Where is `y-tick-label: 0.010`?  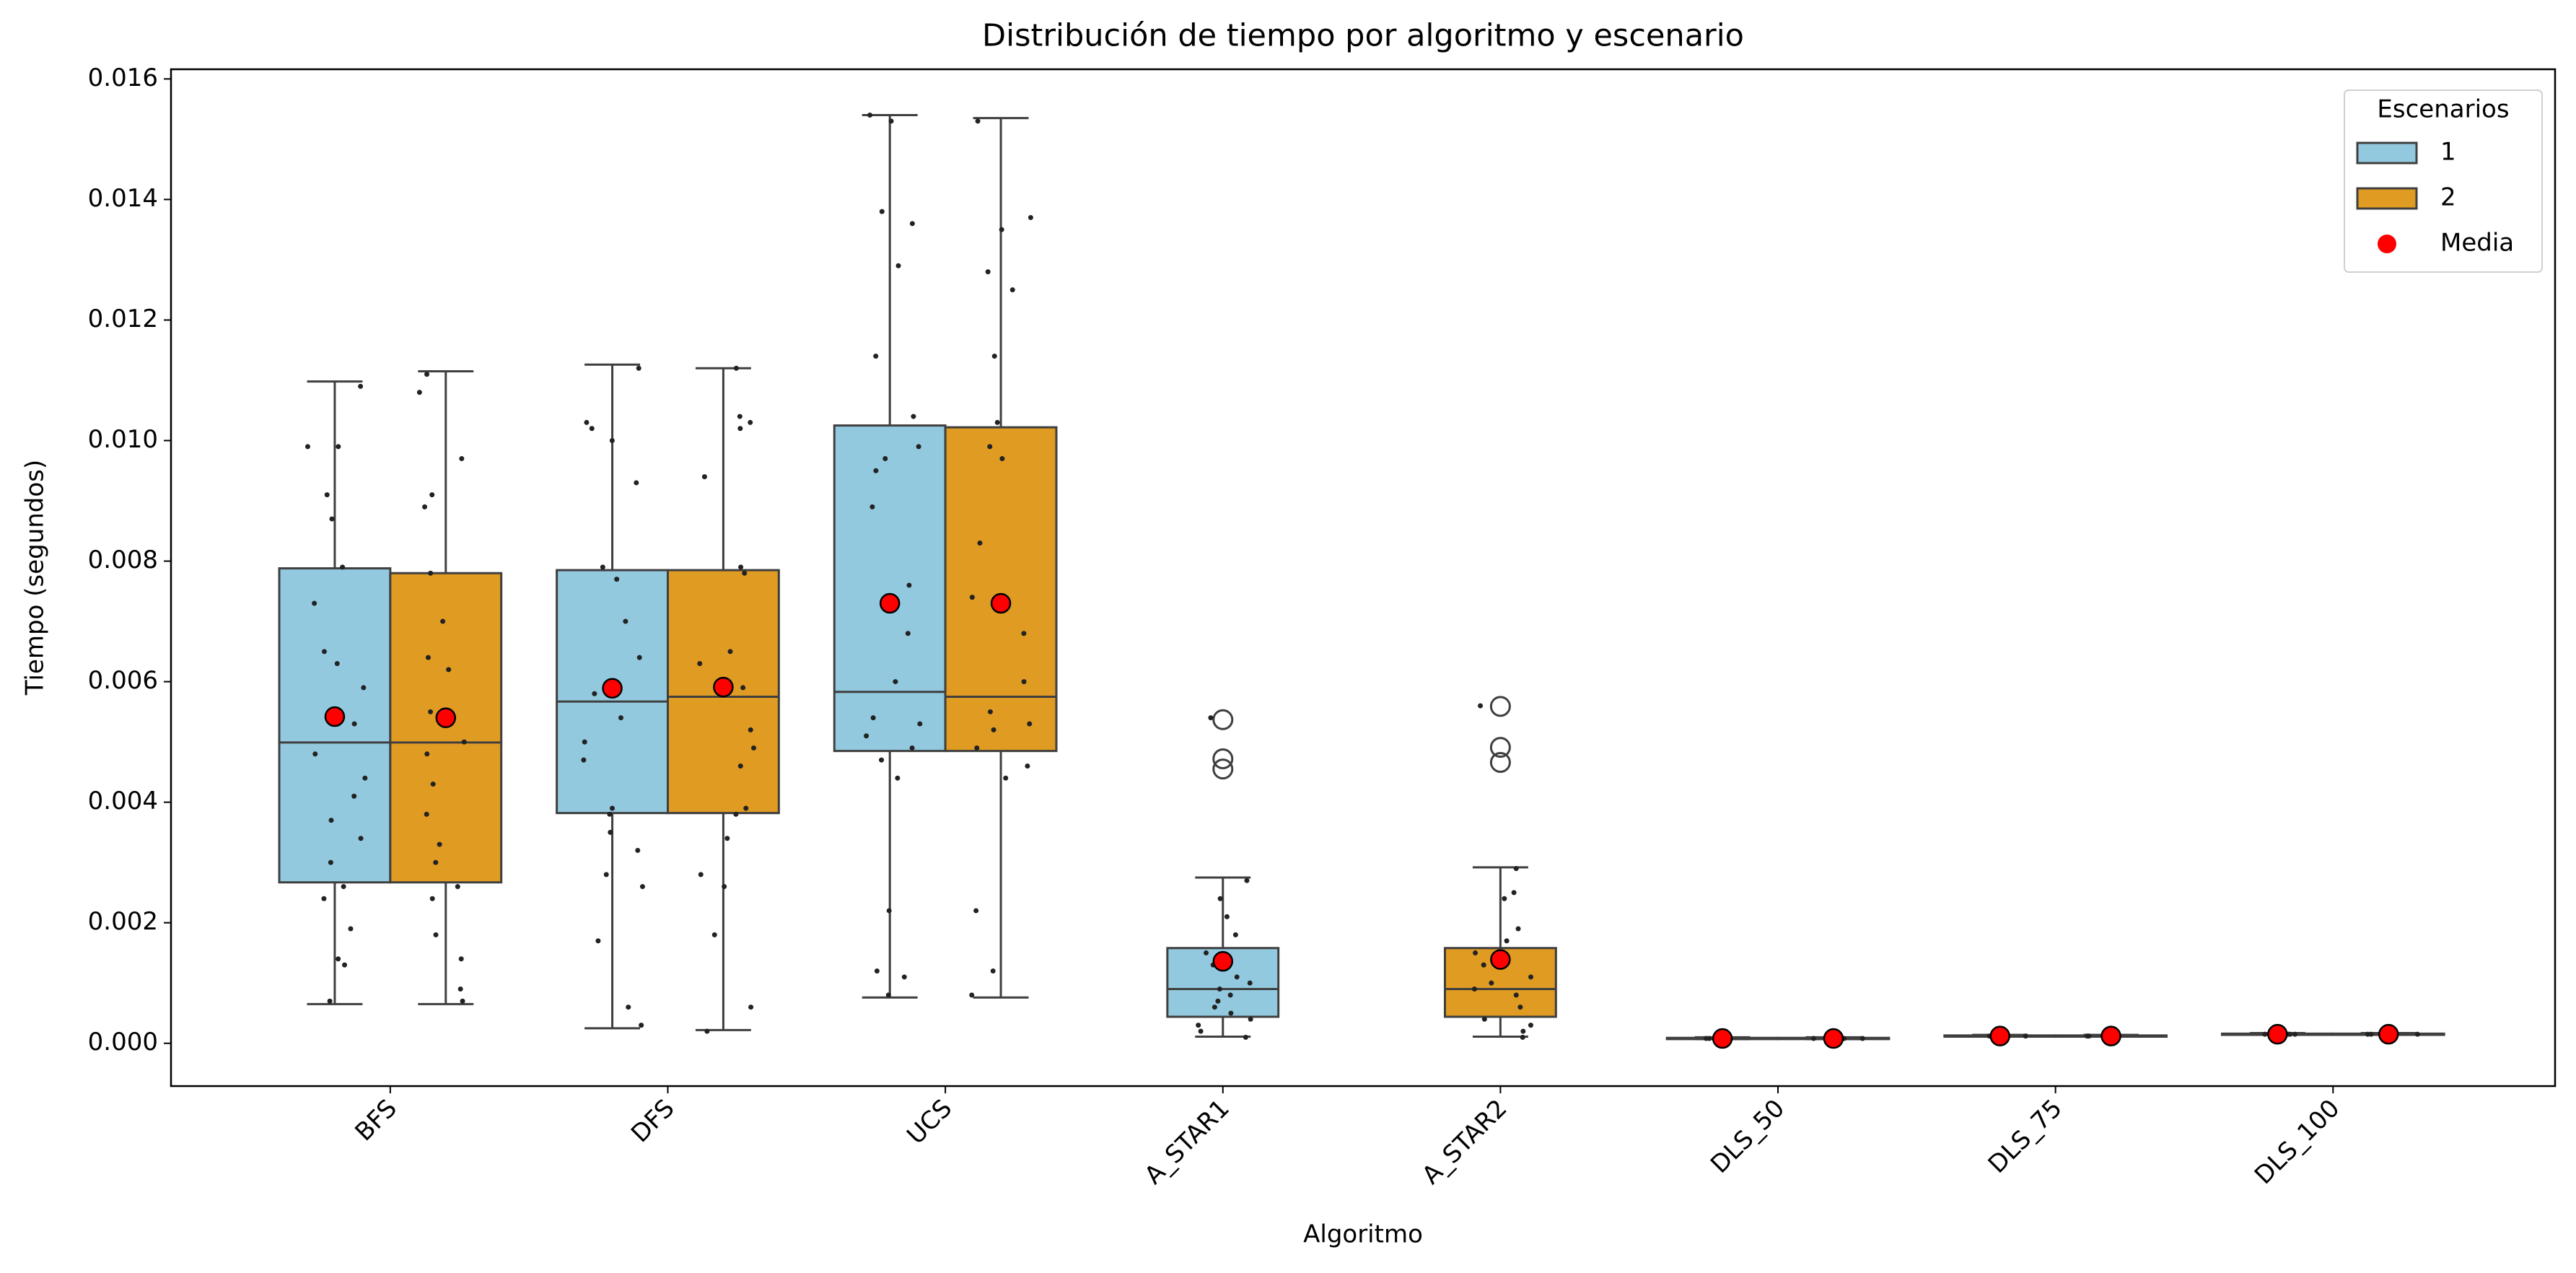 y-tick-label: 0.010 is located at coordinates (123, 439).